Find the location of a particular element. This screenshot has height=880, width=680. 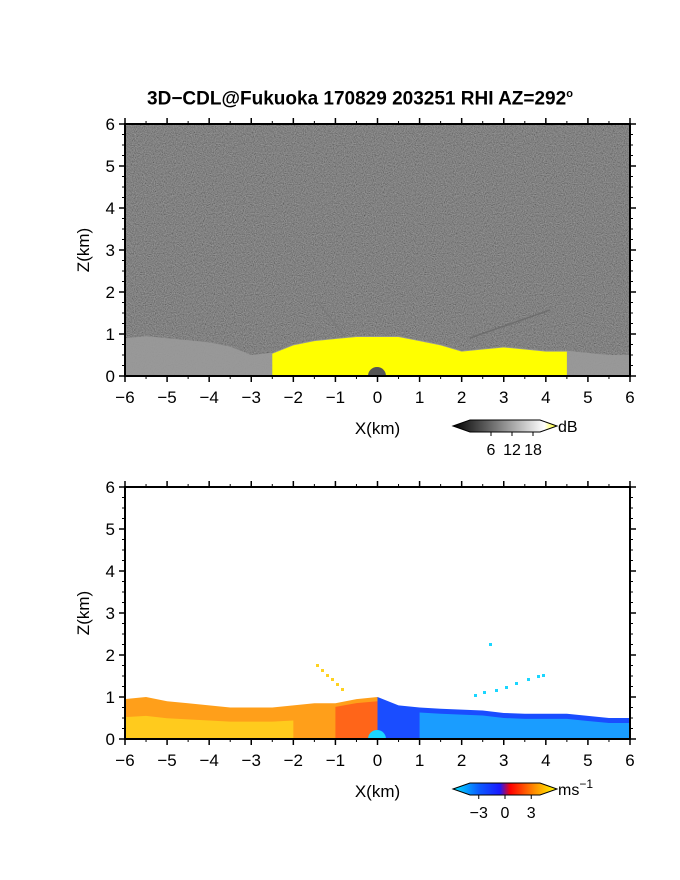

reflectivity-colorbar: dB 6 12 18 is located at coordinates (514, 439).